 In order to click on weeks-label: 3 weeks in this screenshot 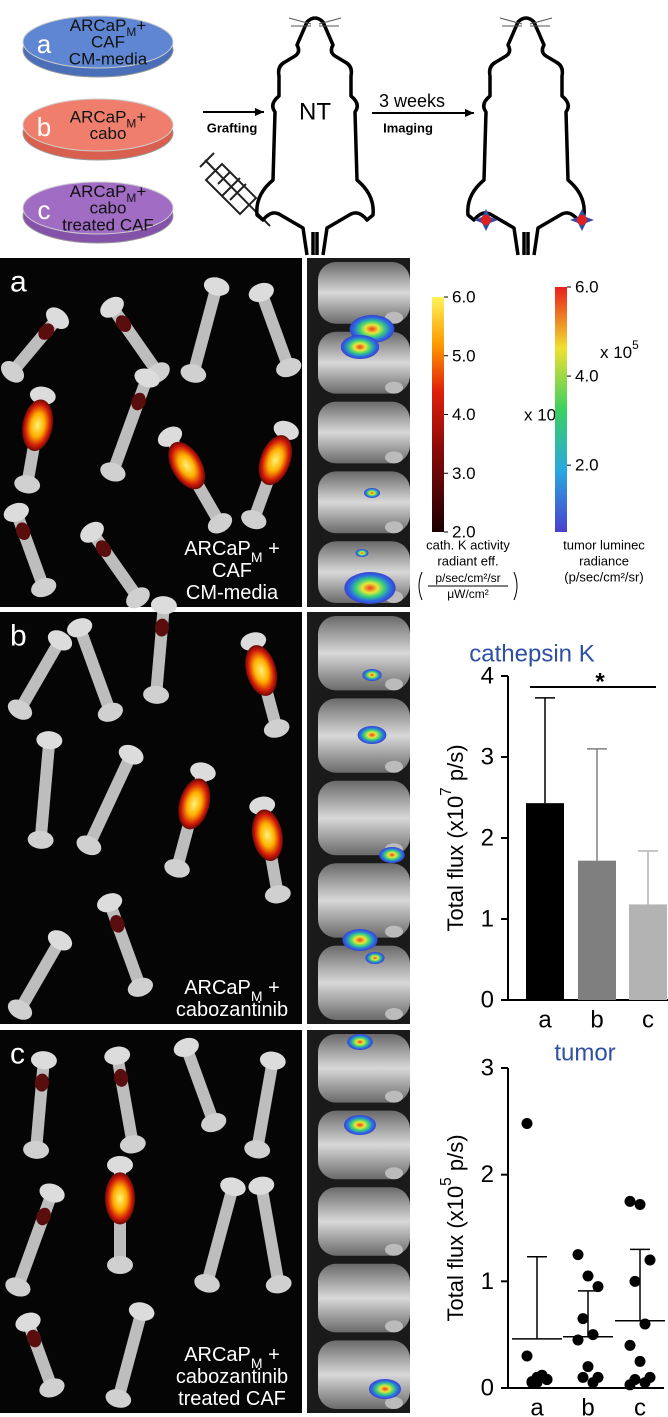, I will do `click(412, 101)`.